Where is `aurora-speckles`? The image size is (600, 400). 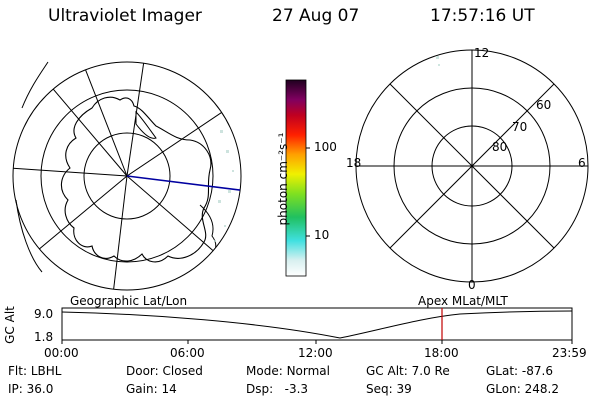 aurora-speckles is located at coordinates (226, 186).